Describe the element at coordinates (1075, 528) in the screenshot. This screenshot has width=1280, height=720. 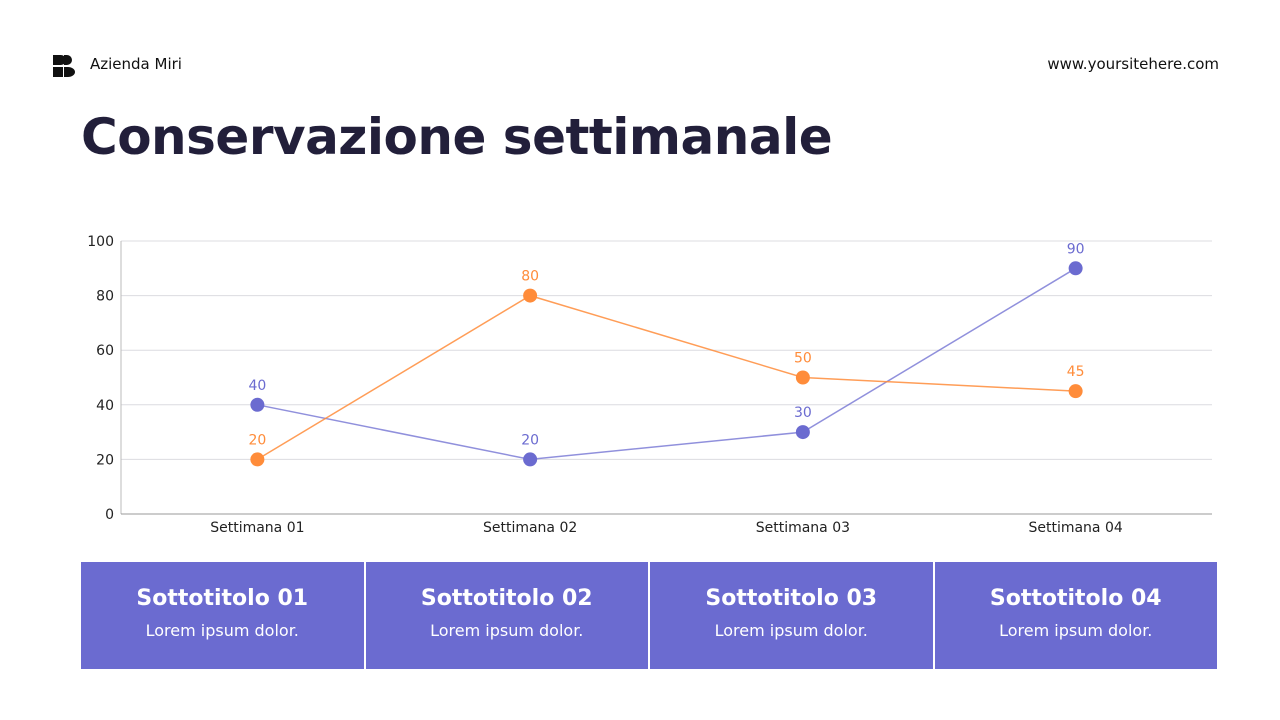
I see `x-tick-label: Settimana 04` at that location.